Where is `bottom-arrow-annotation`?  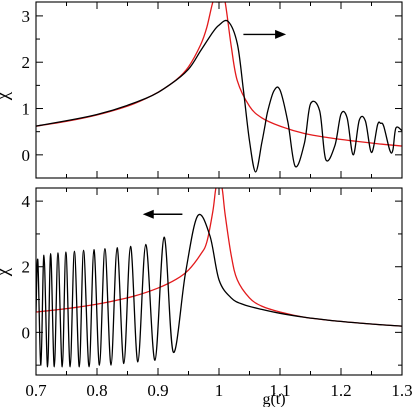 bottom-arrow-annotation is located at coordinates (162, 214).